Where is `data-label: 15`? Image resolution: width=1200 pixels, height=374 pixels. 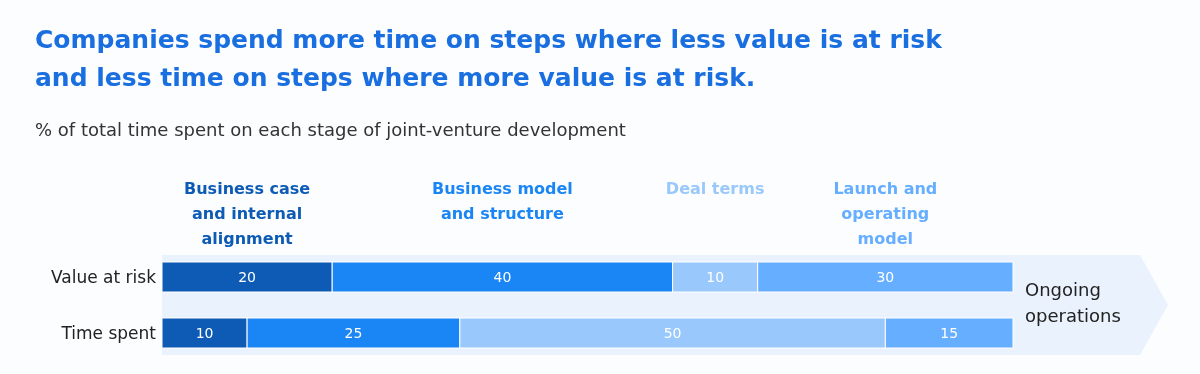 data-label: 15 is located at coordinates (949, 333).